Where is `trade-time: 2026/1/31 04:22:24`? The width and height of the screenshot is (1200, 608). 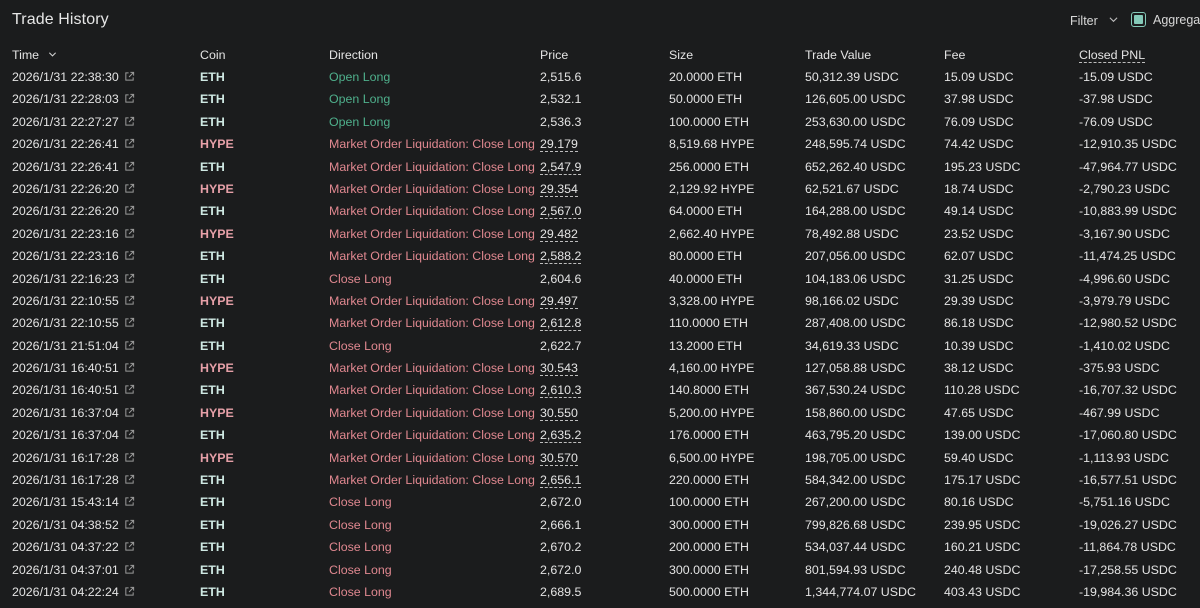
trade-time: 2026/1/31 04:22:24 is located at coordinates (73, 592).